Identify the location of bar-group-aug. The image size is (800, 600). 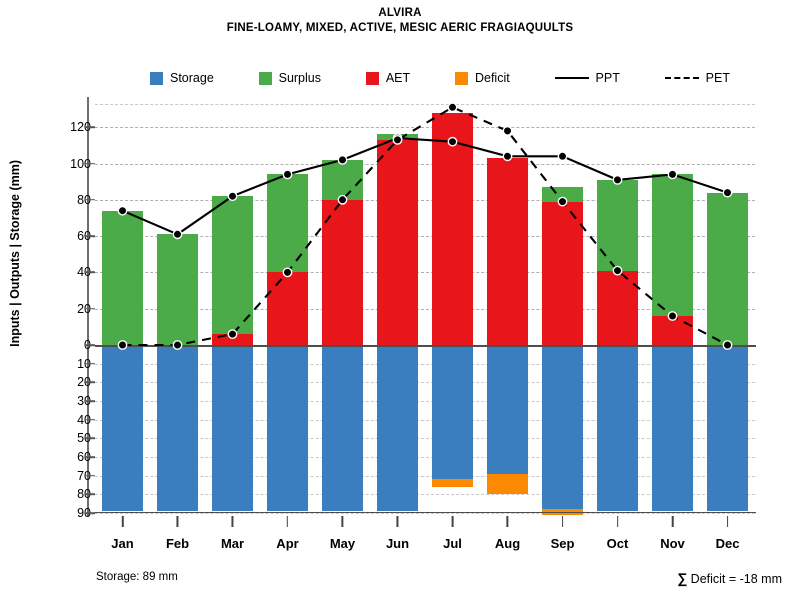
(507, 306).